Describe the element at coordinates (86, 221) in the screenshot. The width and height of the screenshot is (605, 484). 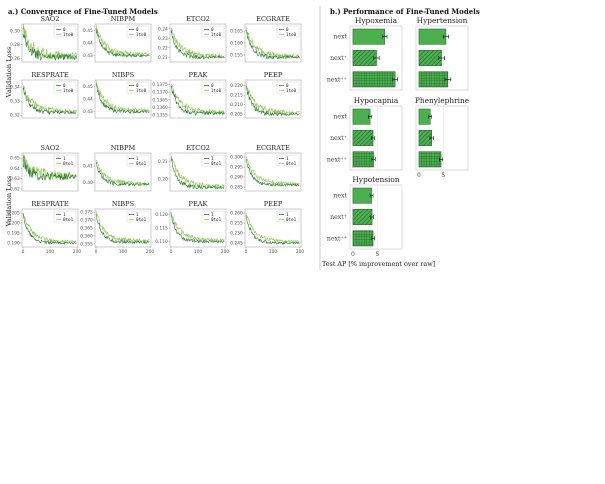
I see `y-tick-label: 0.370` at that location.